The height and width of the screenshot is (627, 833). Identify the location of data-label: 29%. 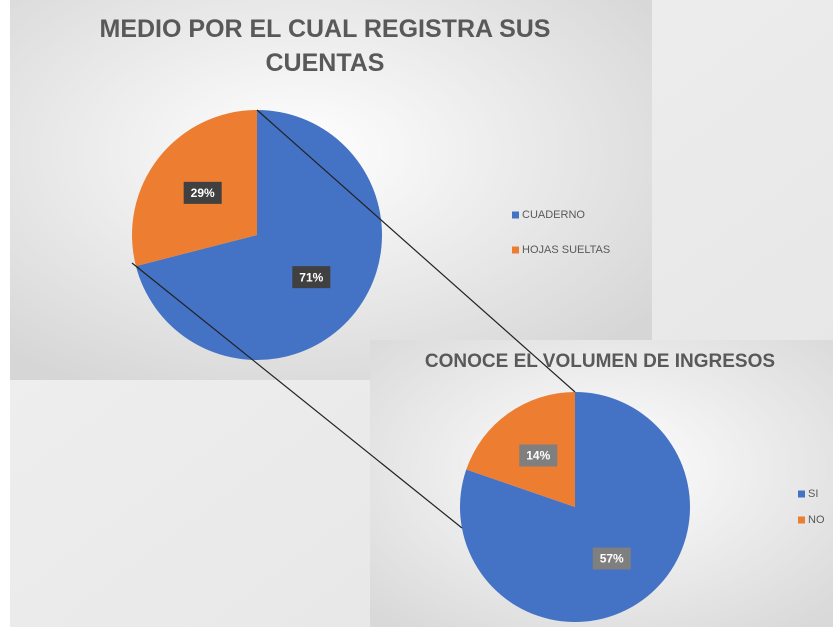
(203, 193).